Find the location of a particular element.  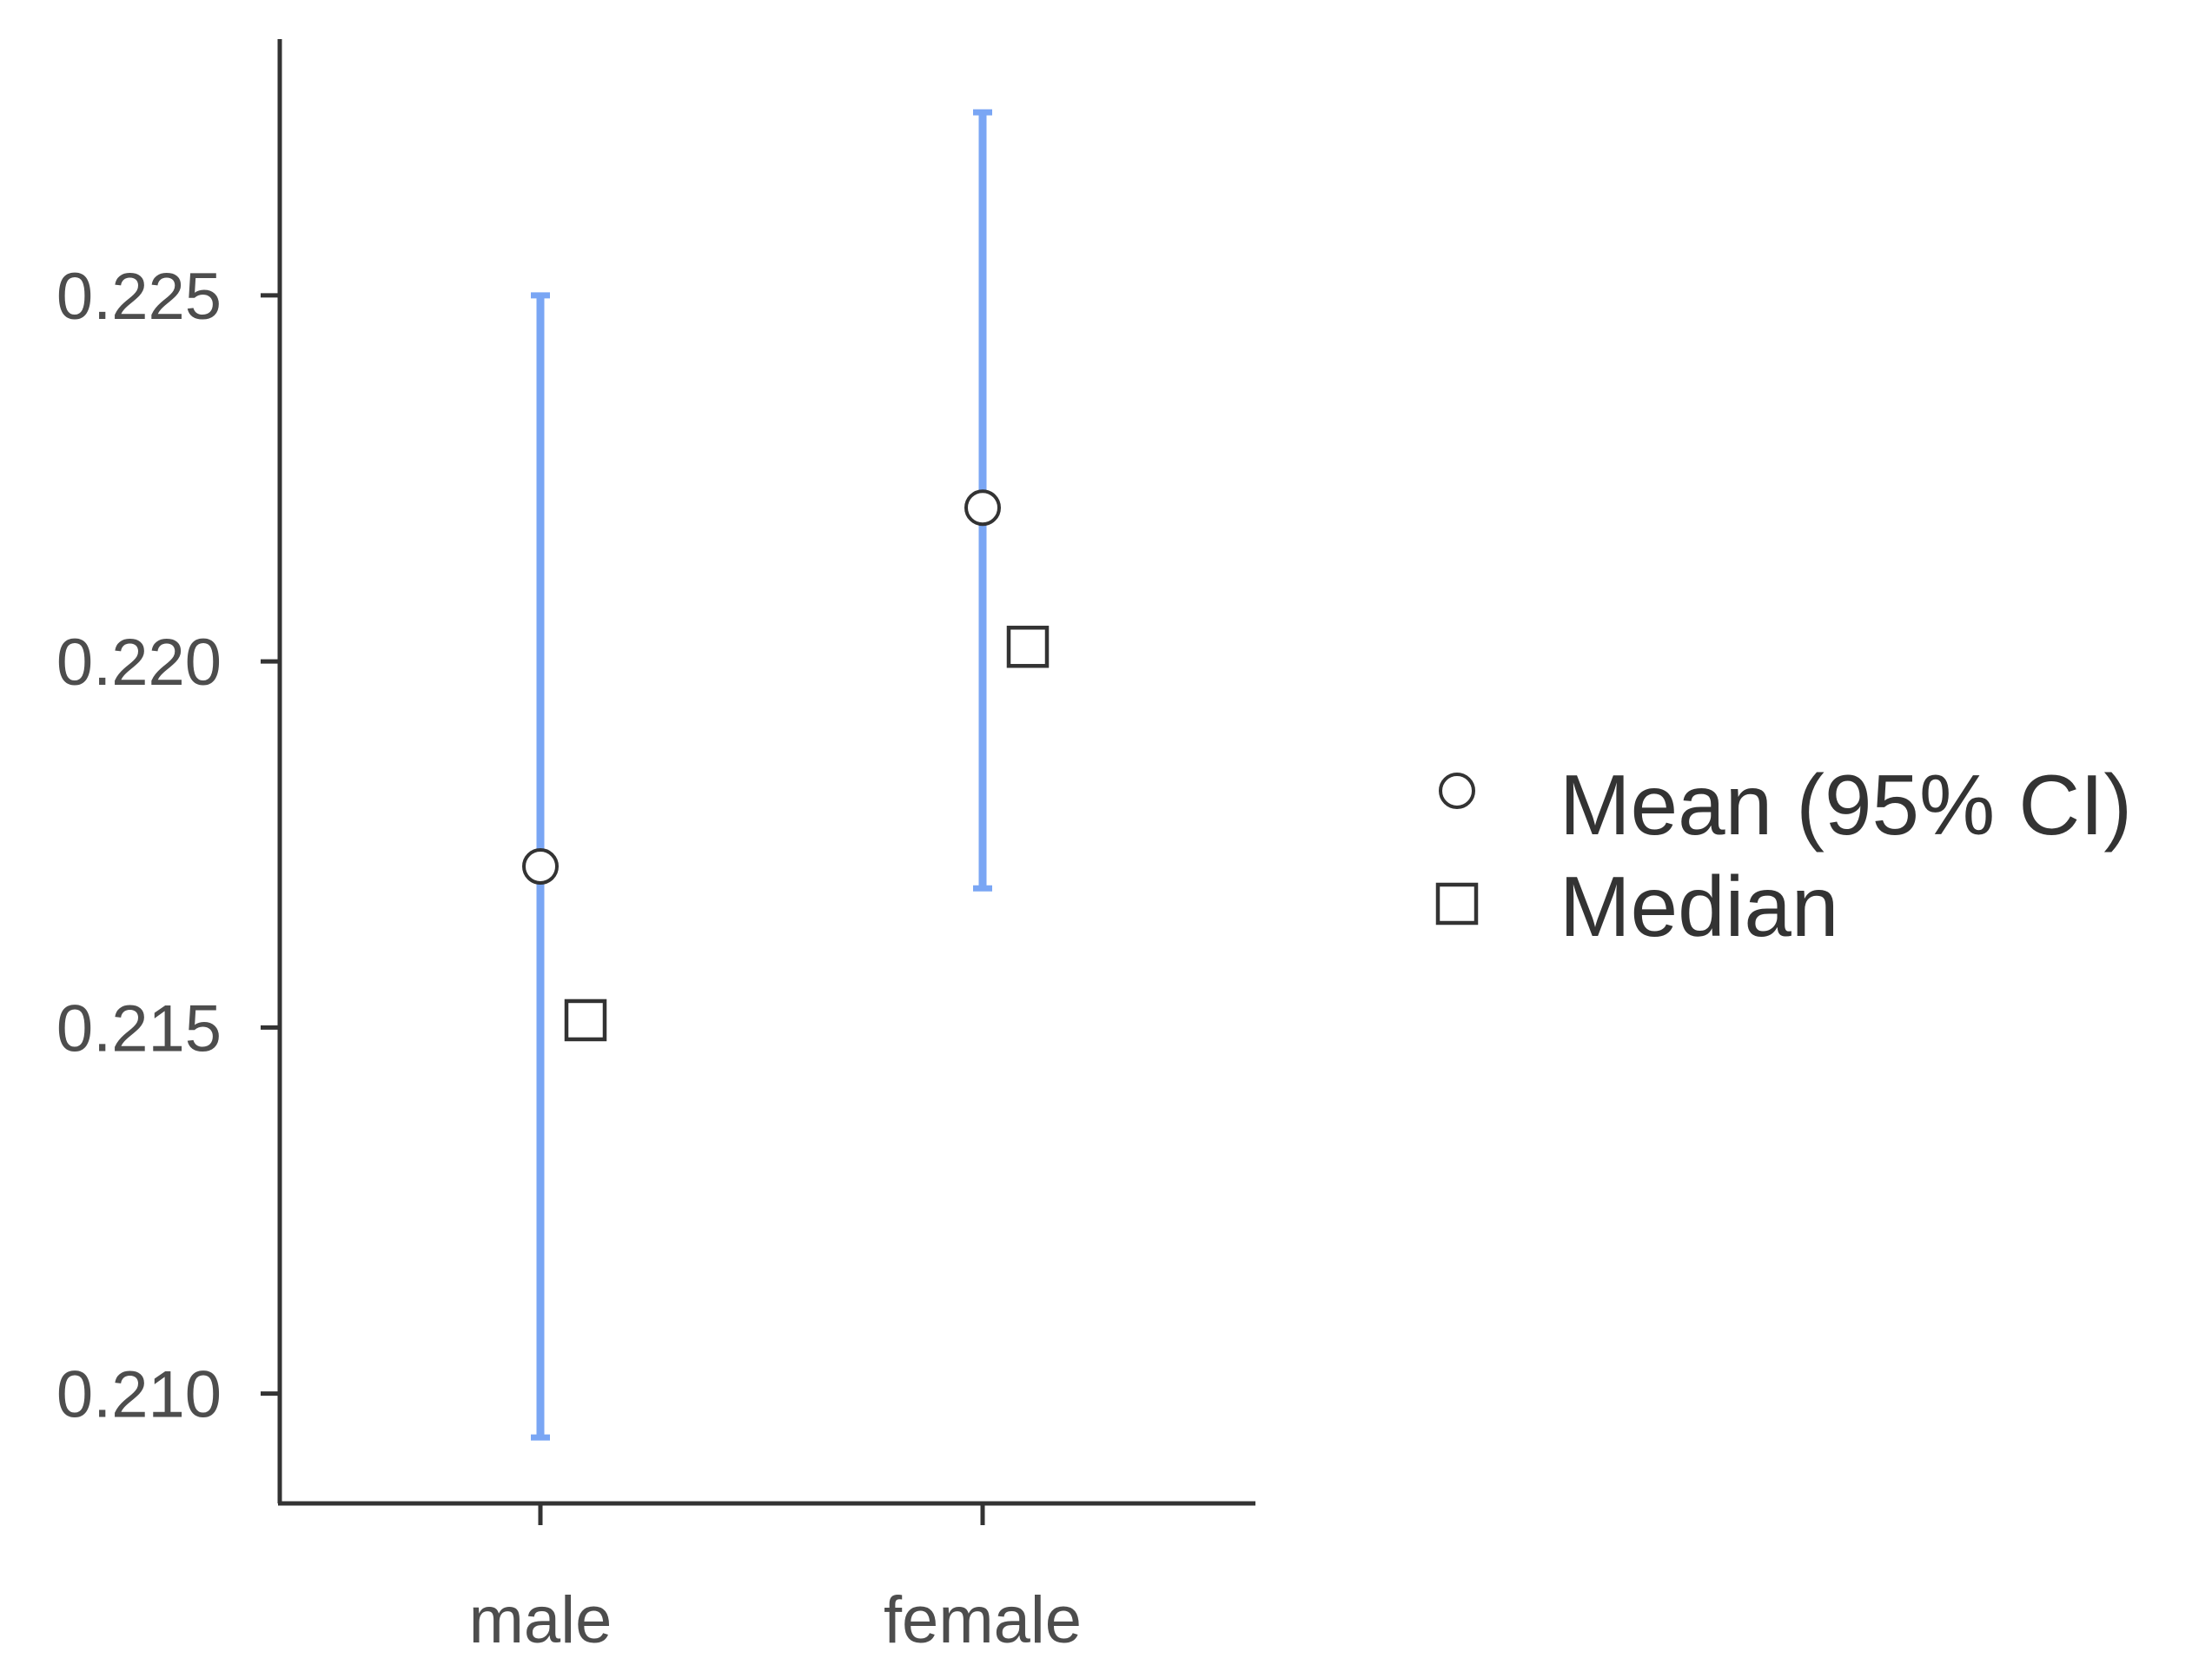

mean-point-male is located at coordinates (540, 867).